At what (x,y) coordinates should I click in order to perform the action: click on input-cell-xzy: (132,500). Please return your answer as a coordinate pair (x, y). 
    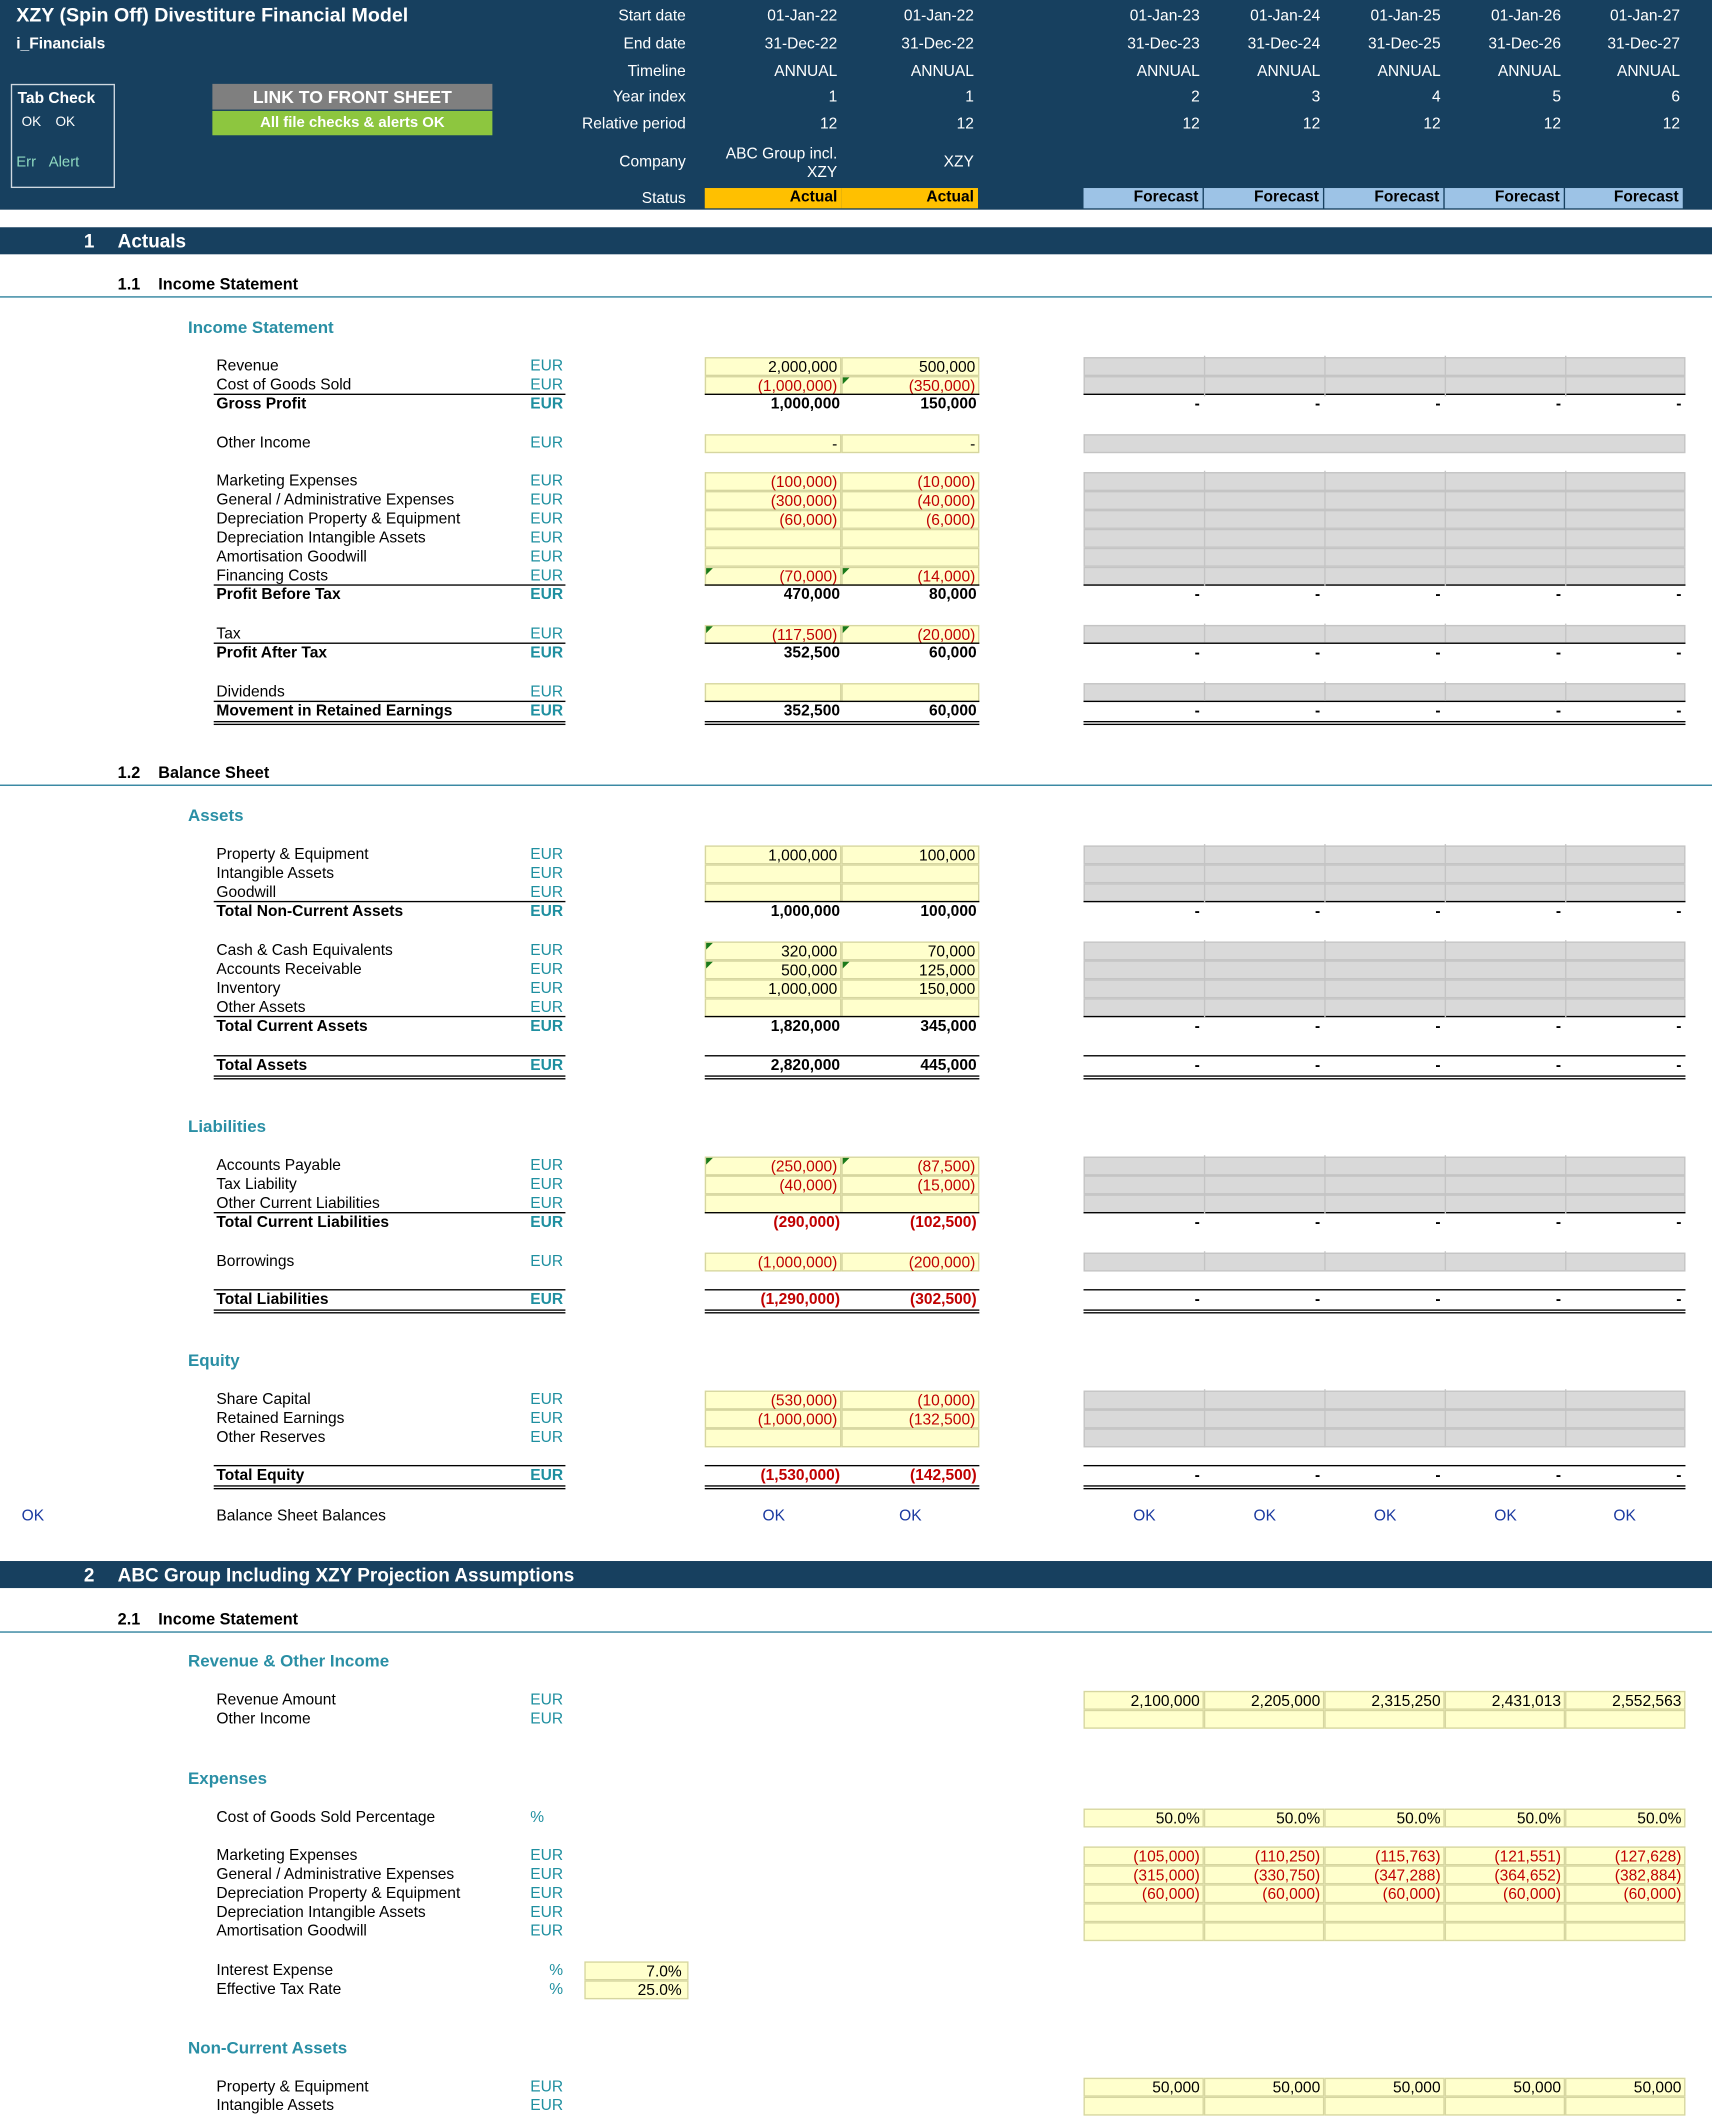
    Looking at the image, I should click on (910, 1419).